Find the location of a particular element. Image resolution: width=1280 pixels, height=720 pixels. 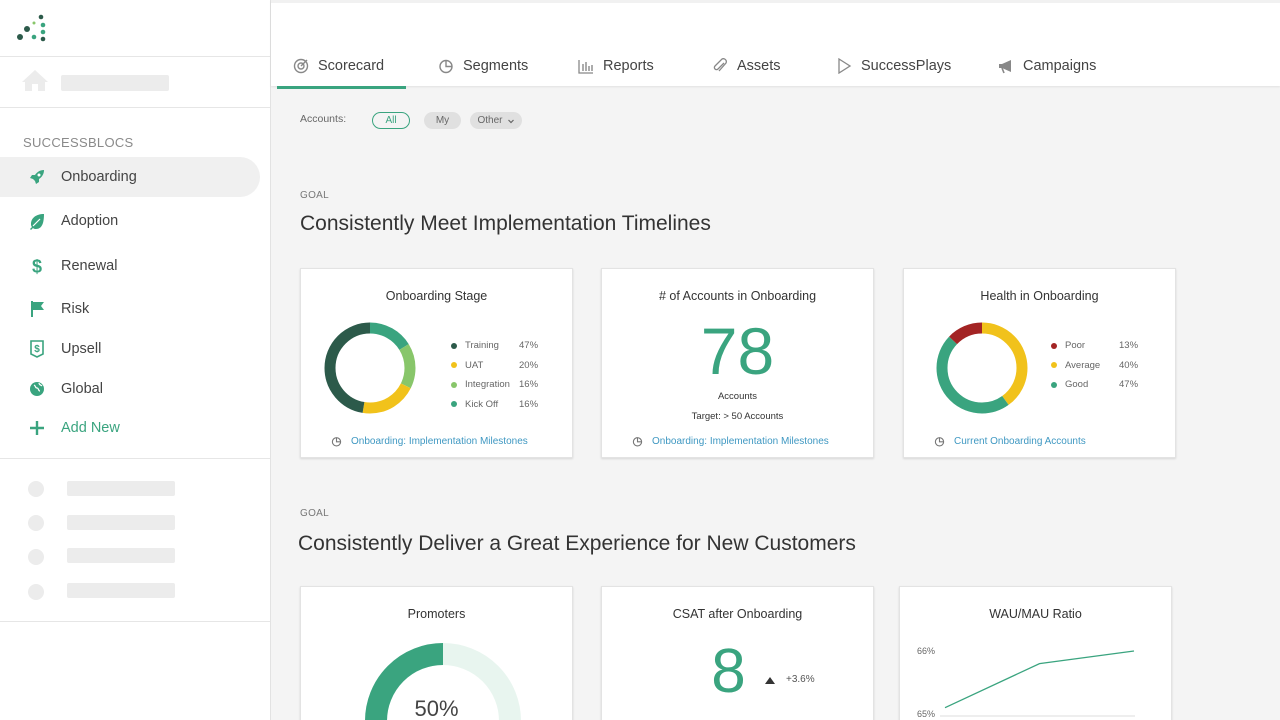

tab-assets: Assets is located at coordinates (746, 69).